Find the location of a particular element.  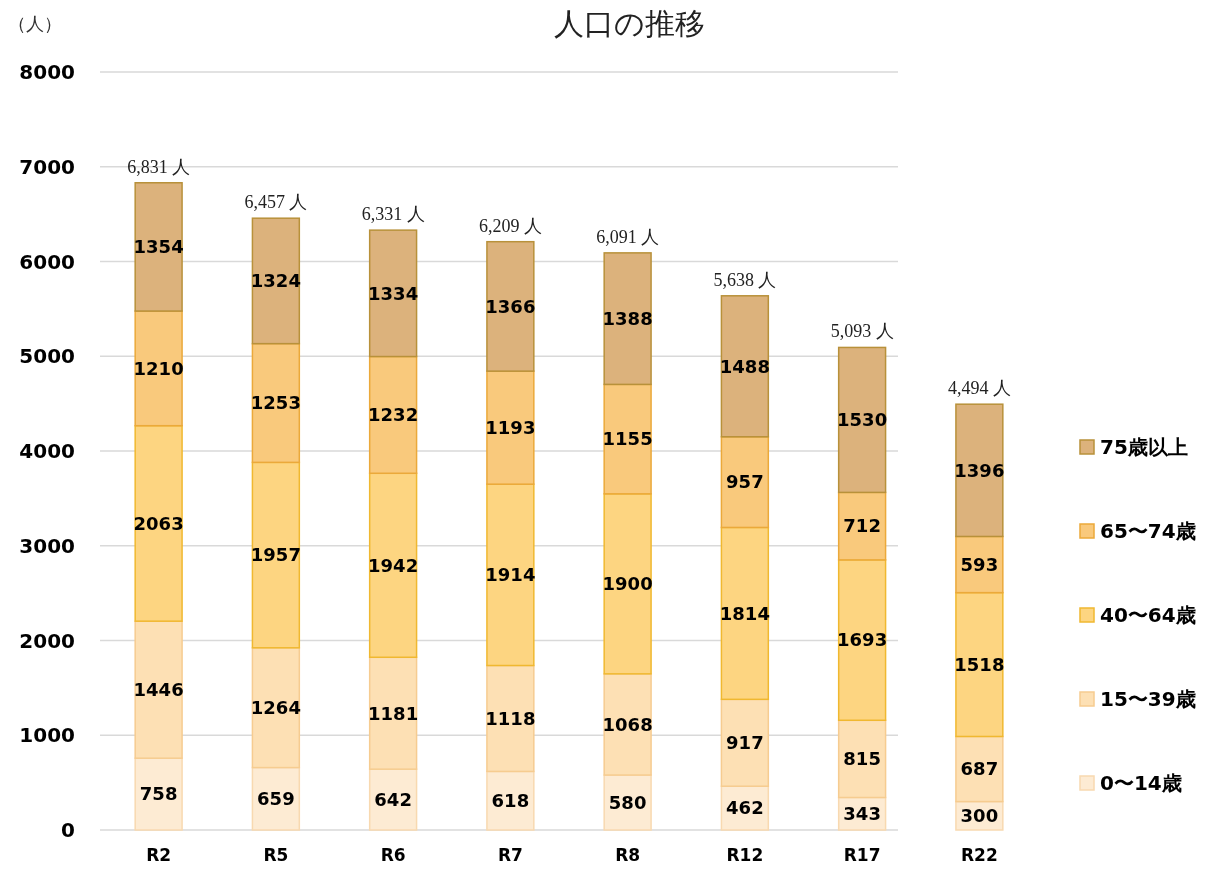

x-tick-label: R8 is located at coordinates (628, 855).